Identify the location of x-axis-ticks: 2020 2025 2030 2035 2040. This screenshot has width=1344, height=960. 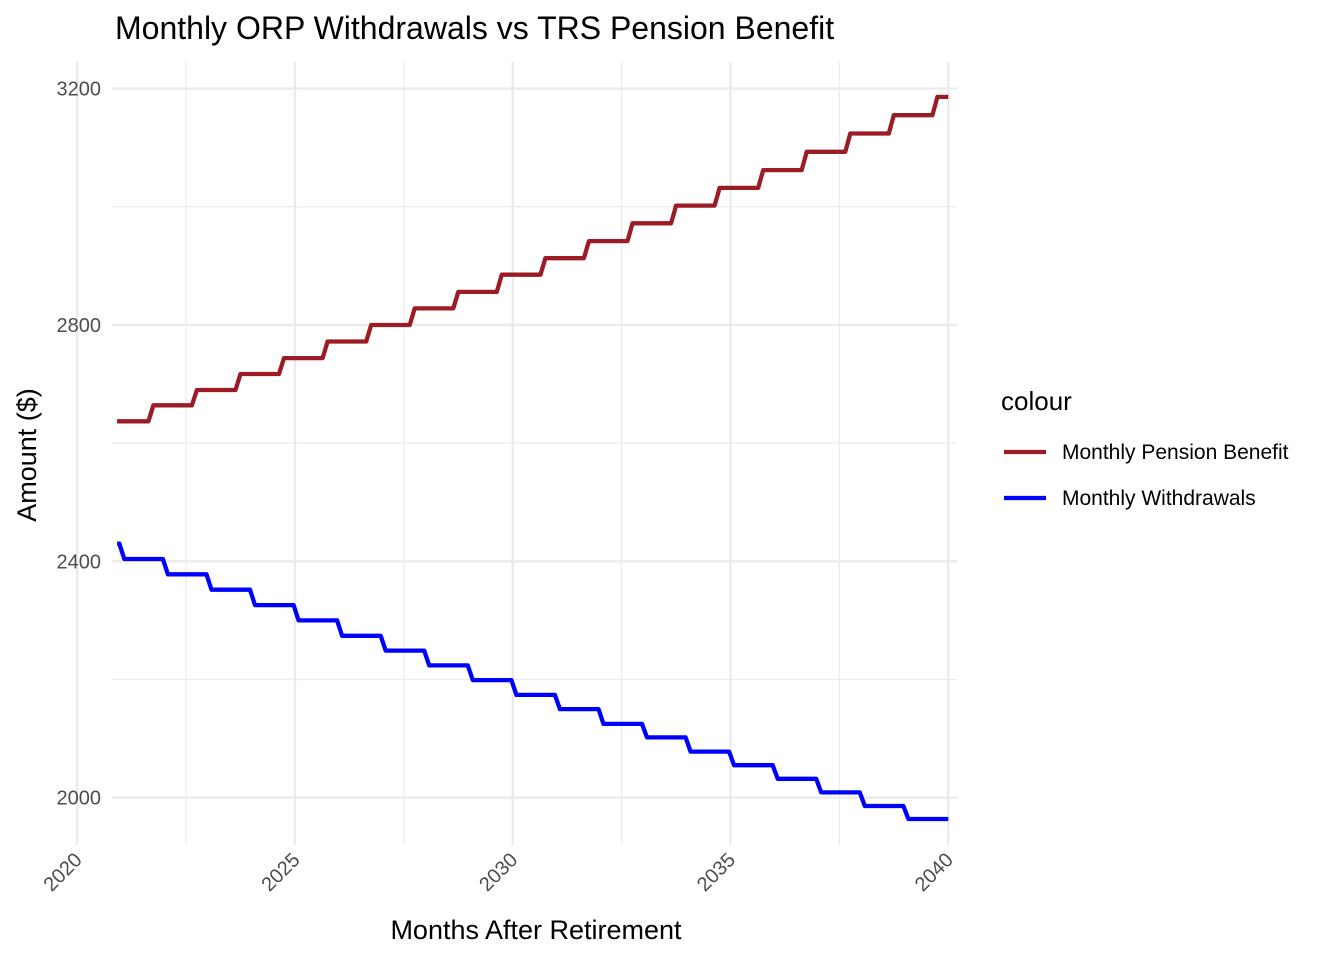
(499, 872).